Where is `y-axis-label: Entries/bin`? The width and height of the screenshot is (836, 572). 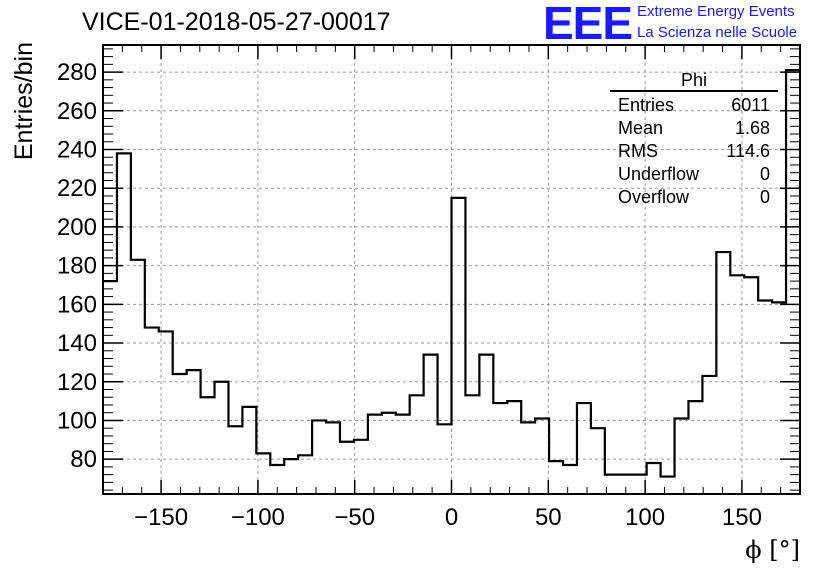
y-axis-label: Entries/bin is located at coordinates (24, 101).